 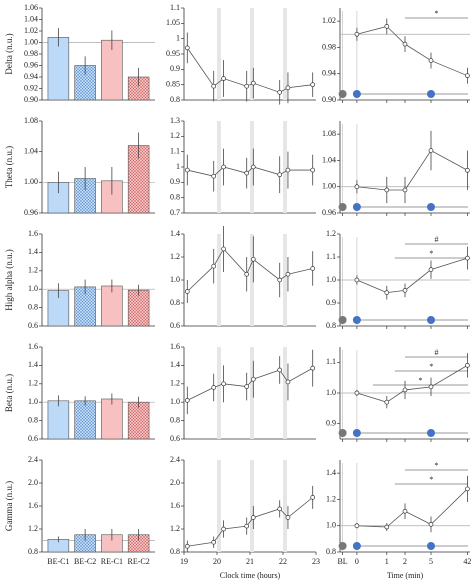 What do you see at coordinates (173, 53) in the screenshot?
I see `y-tick-label: 0.95` at bounding box center [173, 53].